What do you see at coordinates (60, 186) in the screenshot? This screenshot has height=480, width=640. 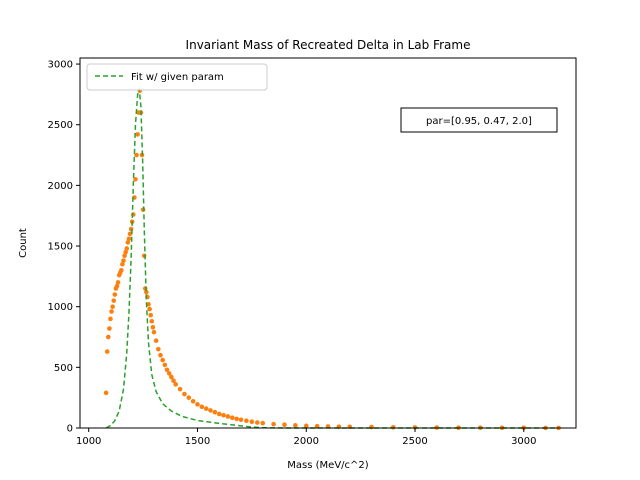 I see `y-tick-label: 2000` at bounding box center [60, 186].